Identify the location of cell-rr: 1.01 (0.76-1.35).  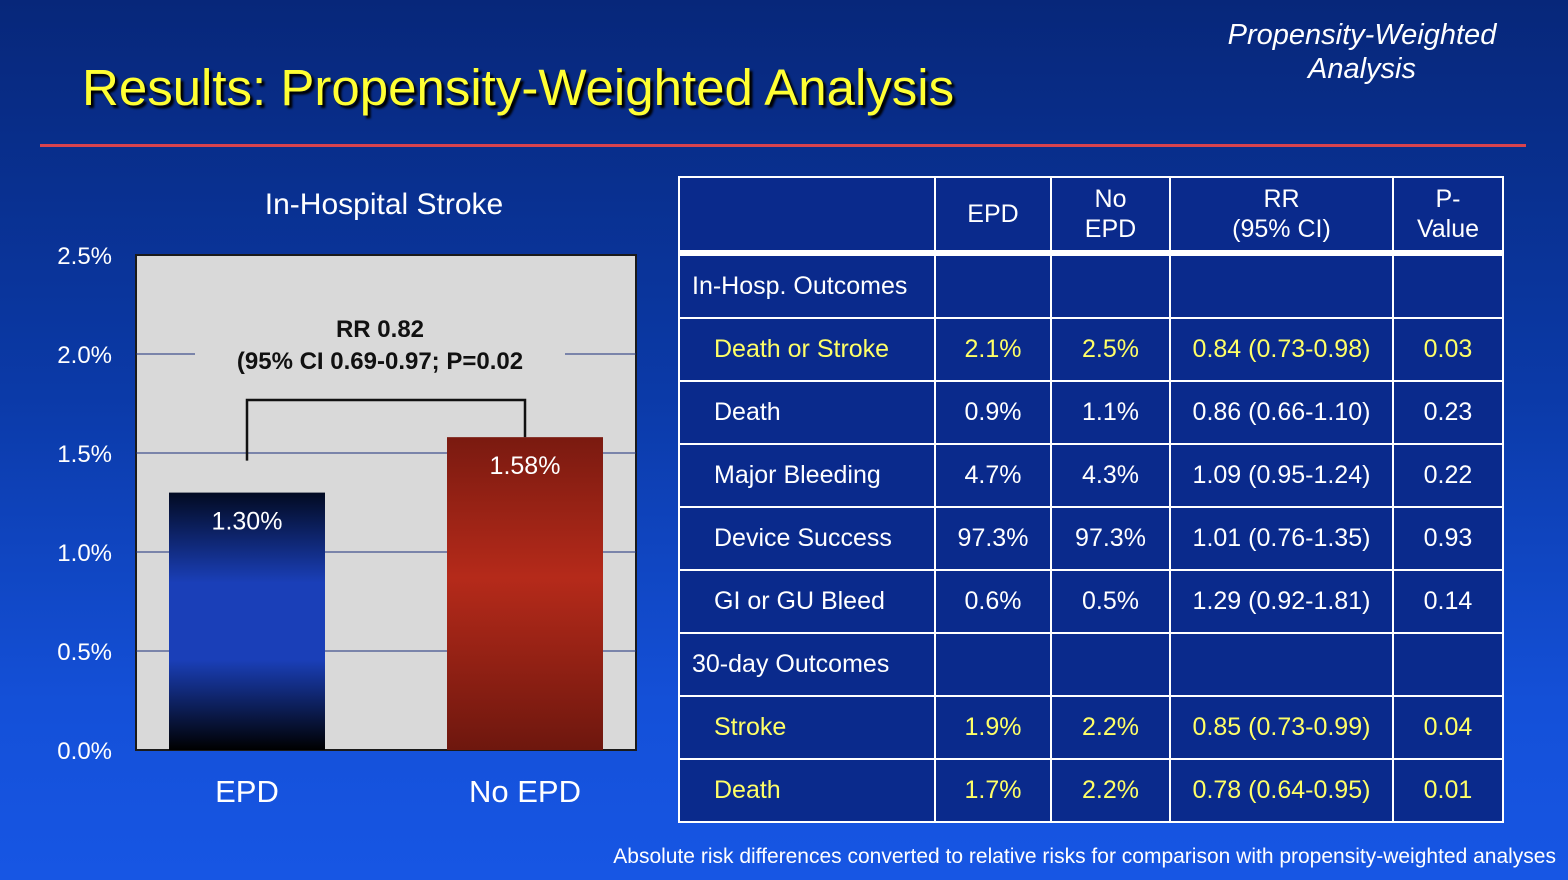
(1281, 538).